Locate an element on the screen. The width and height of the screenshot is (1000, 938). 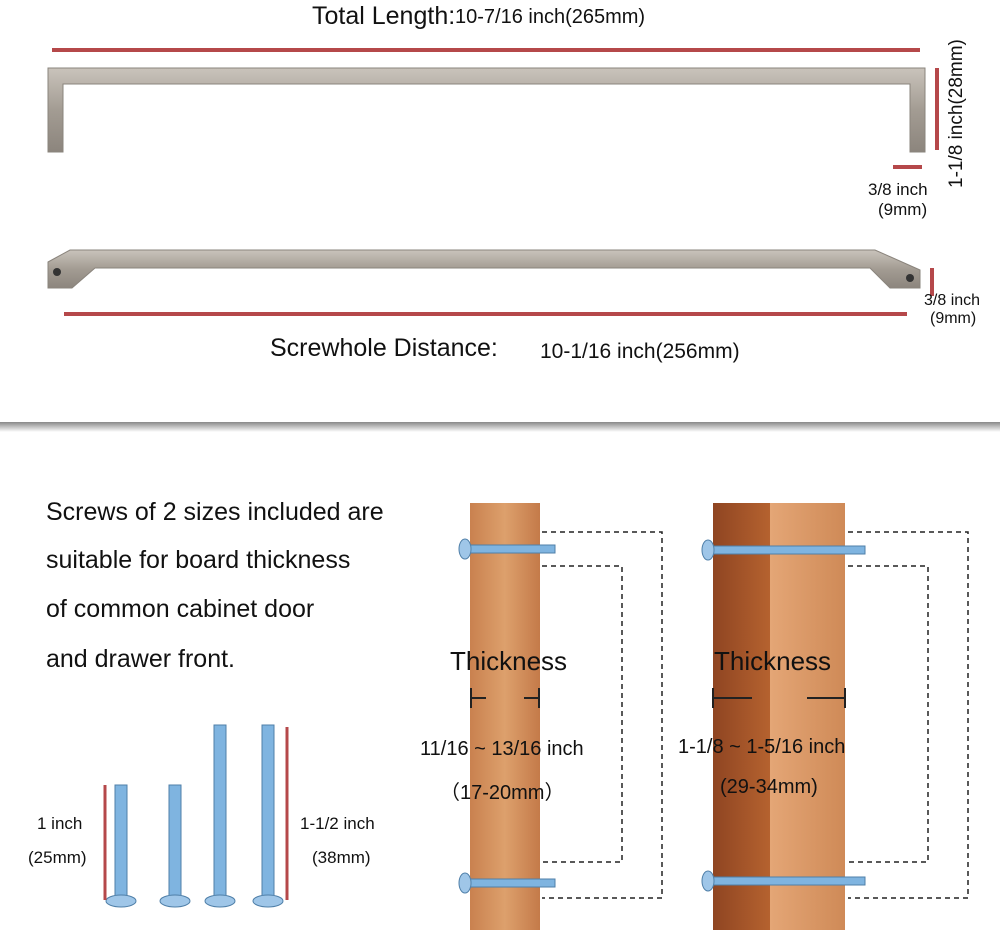
thick-board is located at coordinates (835, 716).